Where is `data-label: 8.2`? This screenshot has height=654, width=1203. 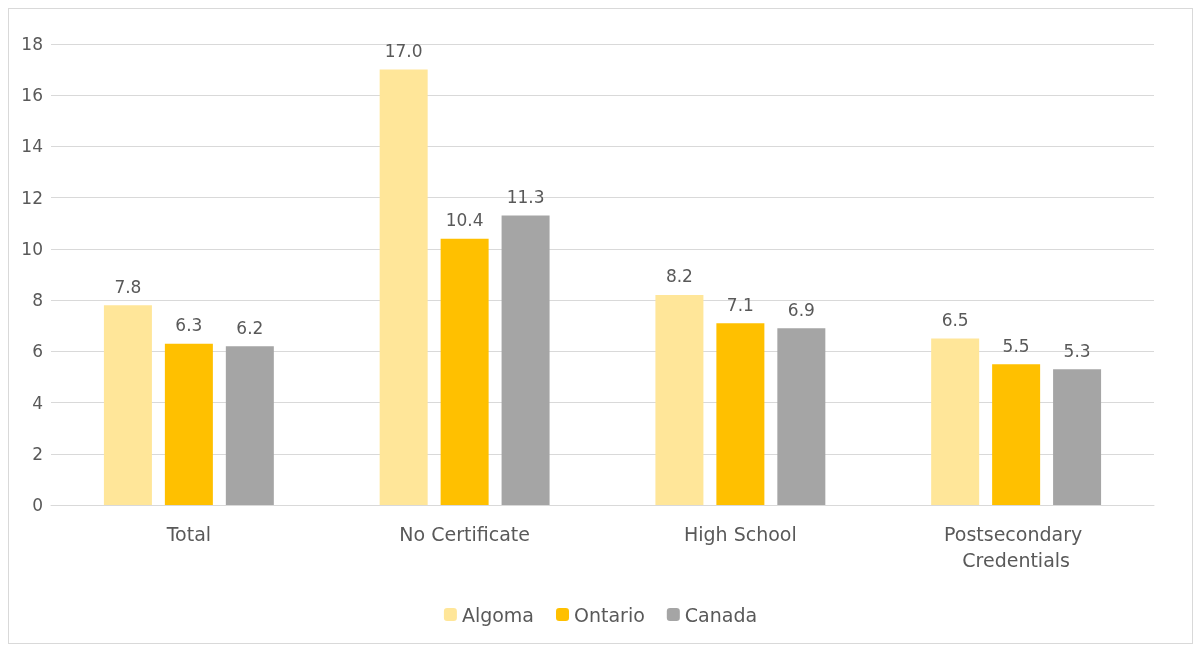 data-label: 8.2 is located at coordinates (679, 276).